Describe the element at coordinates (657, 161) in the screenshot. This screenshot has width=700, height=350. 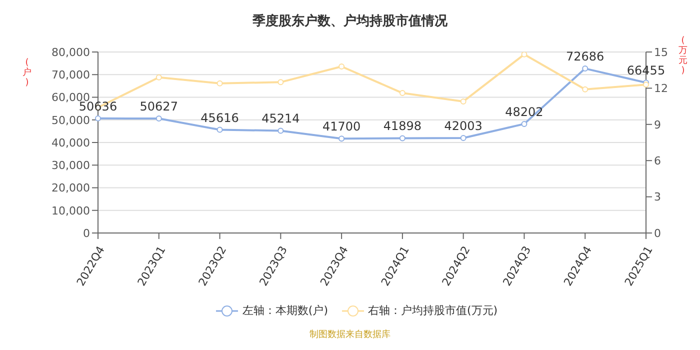
I see `y2-tick-label: 6` at that location.